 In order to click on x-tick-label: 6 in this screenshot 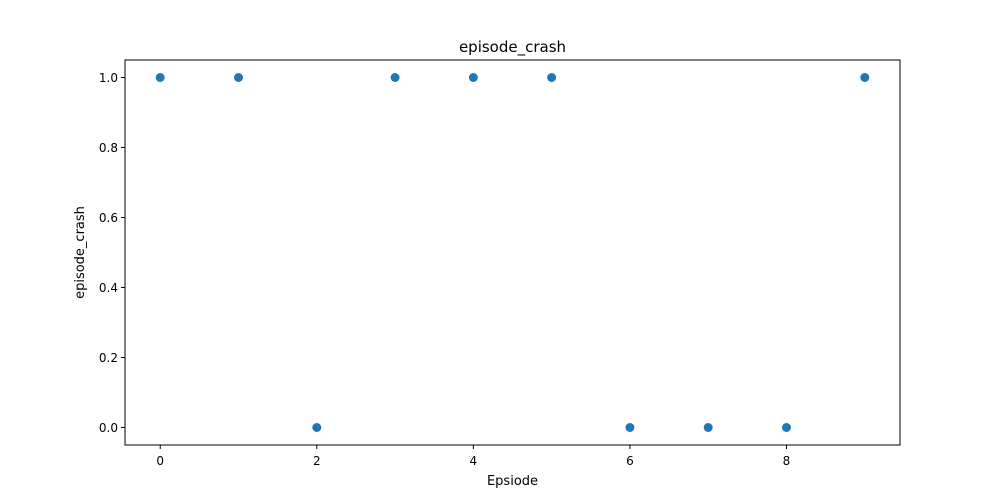, I will do `click(630, 461)`.